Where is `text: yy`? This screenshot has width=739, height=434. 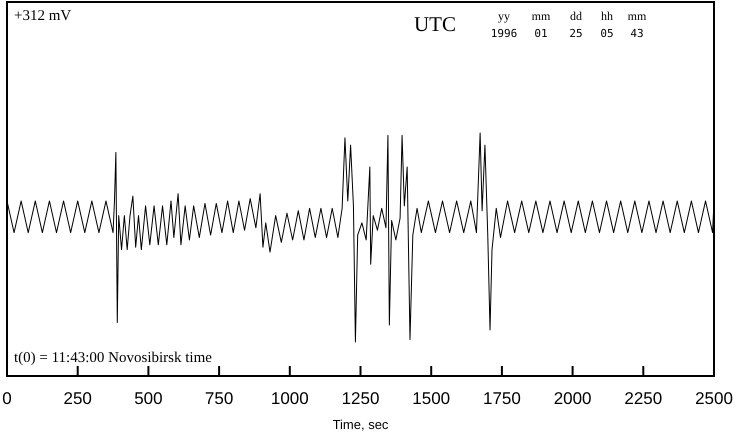
text: yy is located at coordinates (504, 16).